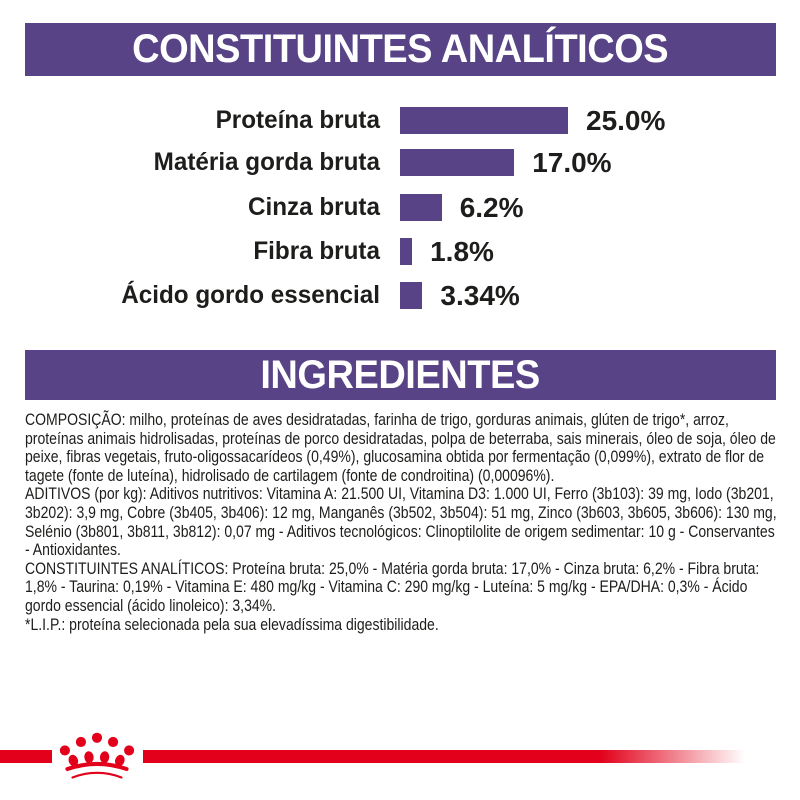  Describe the element at coordinates (572, 162) in the screenshot. I see `chart-value-label: 17.0%` at that location.